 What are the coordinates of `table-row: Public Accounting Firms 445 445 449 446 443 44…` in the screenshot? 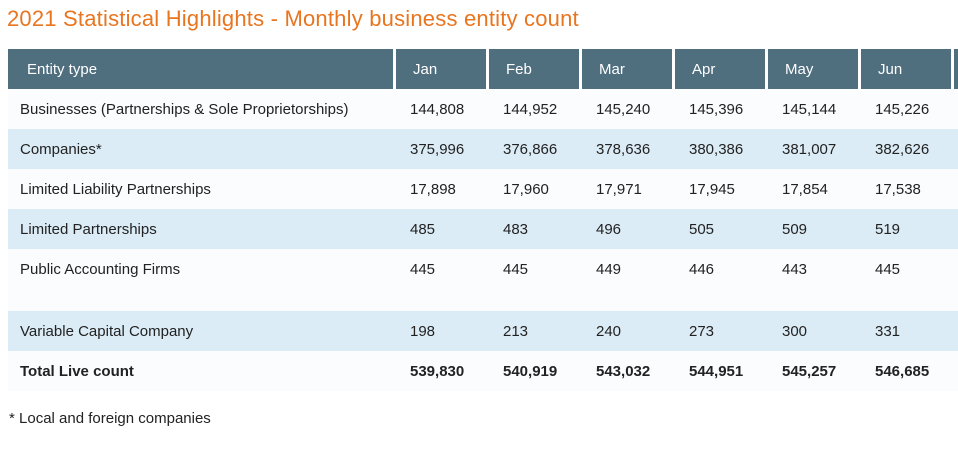 It's located at (483, 269).